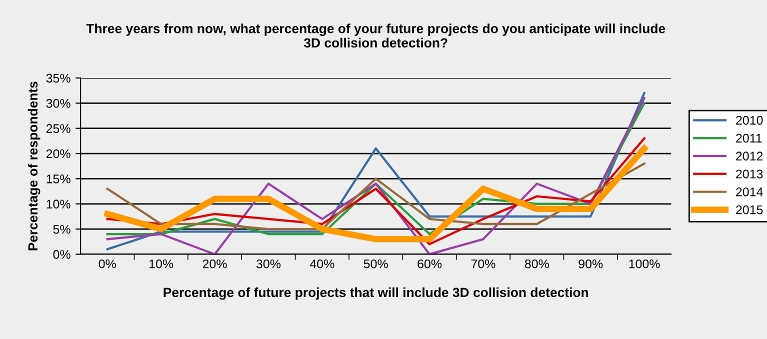 The height and width of the screenshot is (339, 767). Describe the element at coordinates (58, 78) in the screenshot. I see `y-tick-label: 35%` at that location.